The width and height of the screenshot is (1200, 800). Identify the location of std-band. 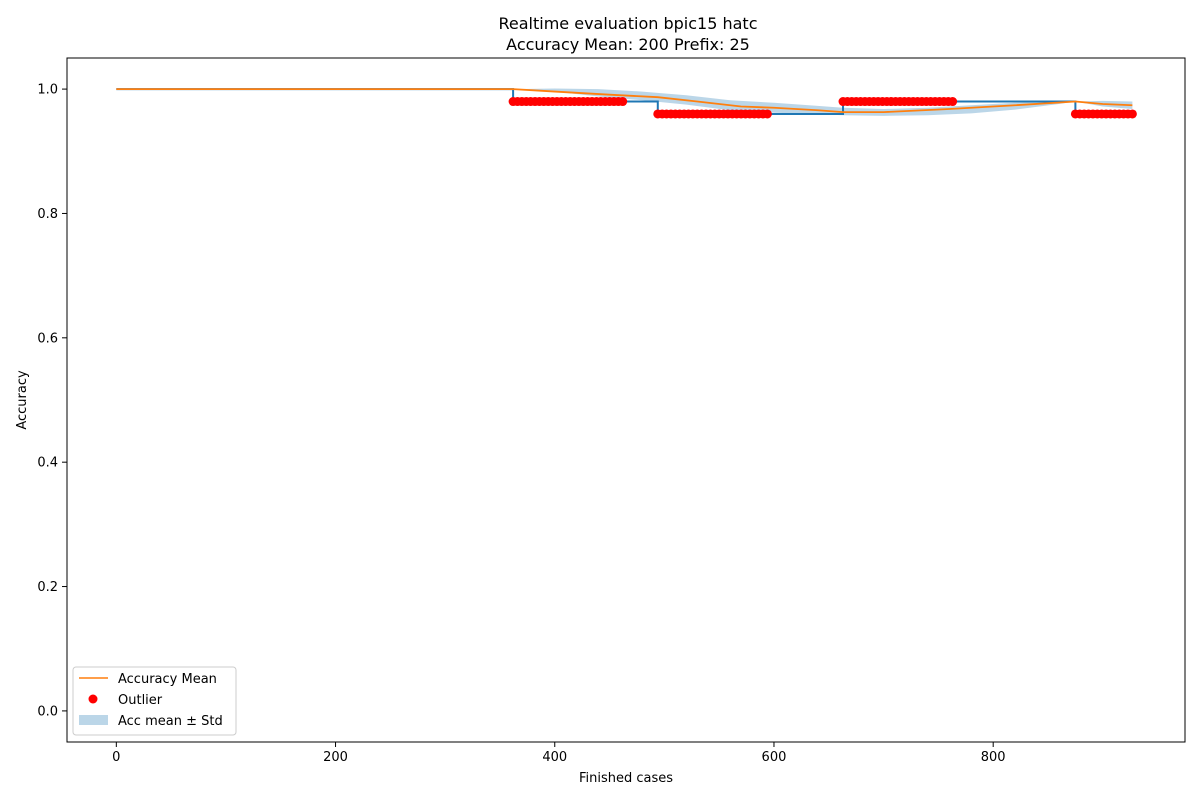
(624, 102).